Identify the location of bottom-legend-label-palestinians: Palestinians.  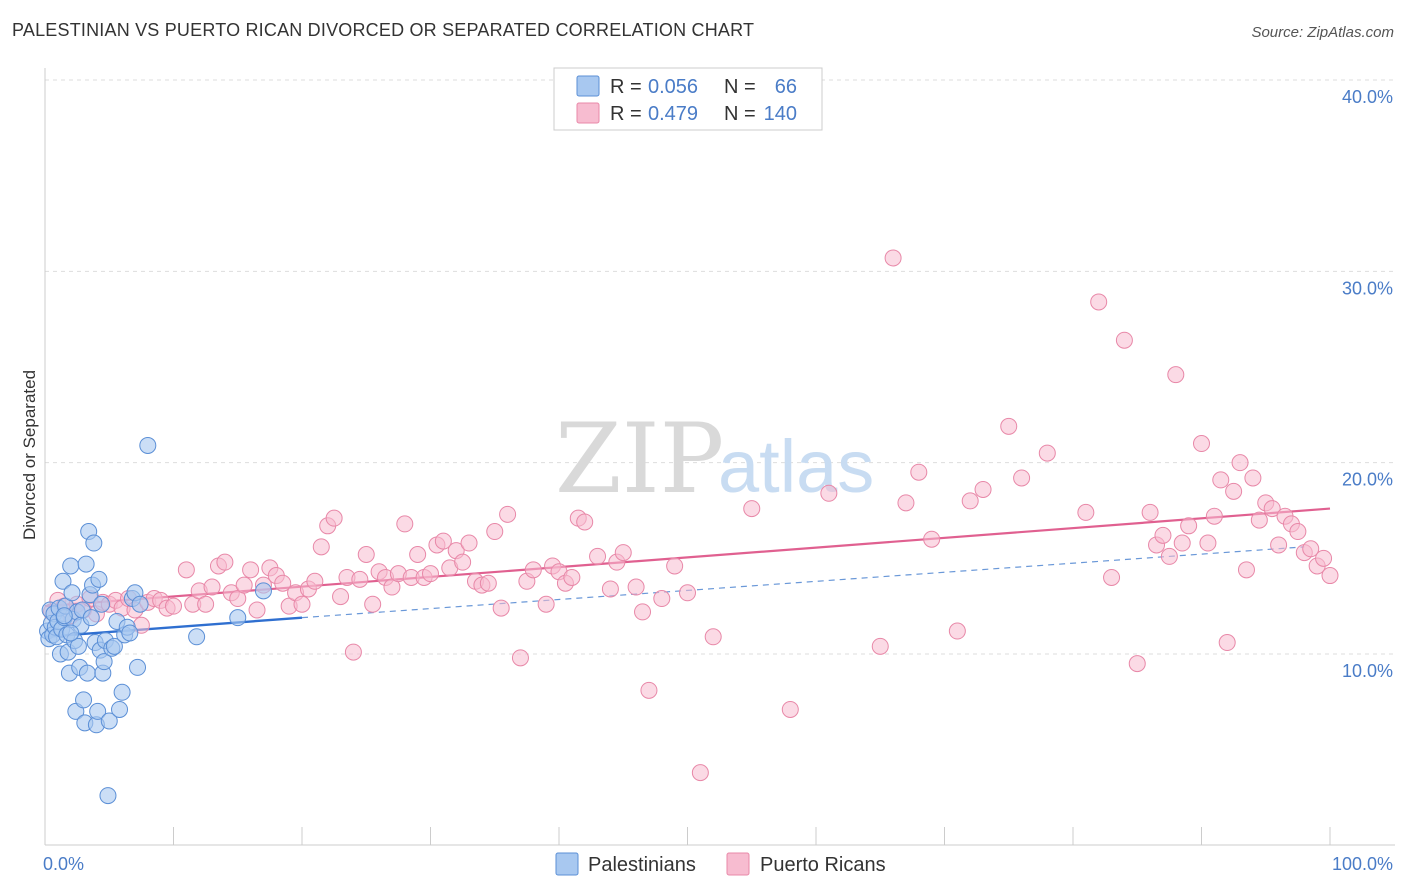
(642, 865).